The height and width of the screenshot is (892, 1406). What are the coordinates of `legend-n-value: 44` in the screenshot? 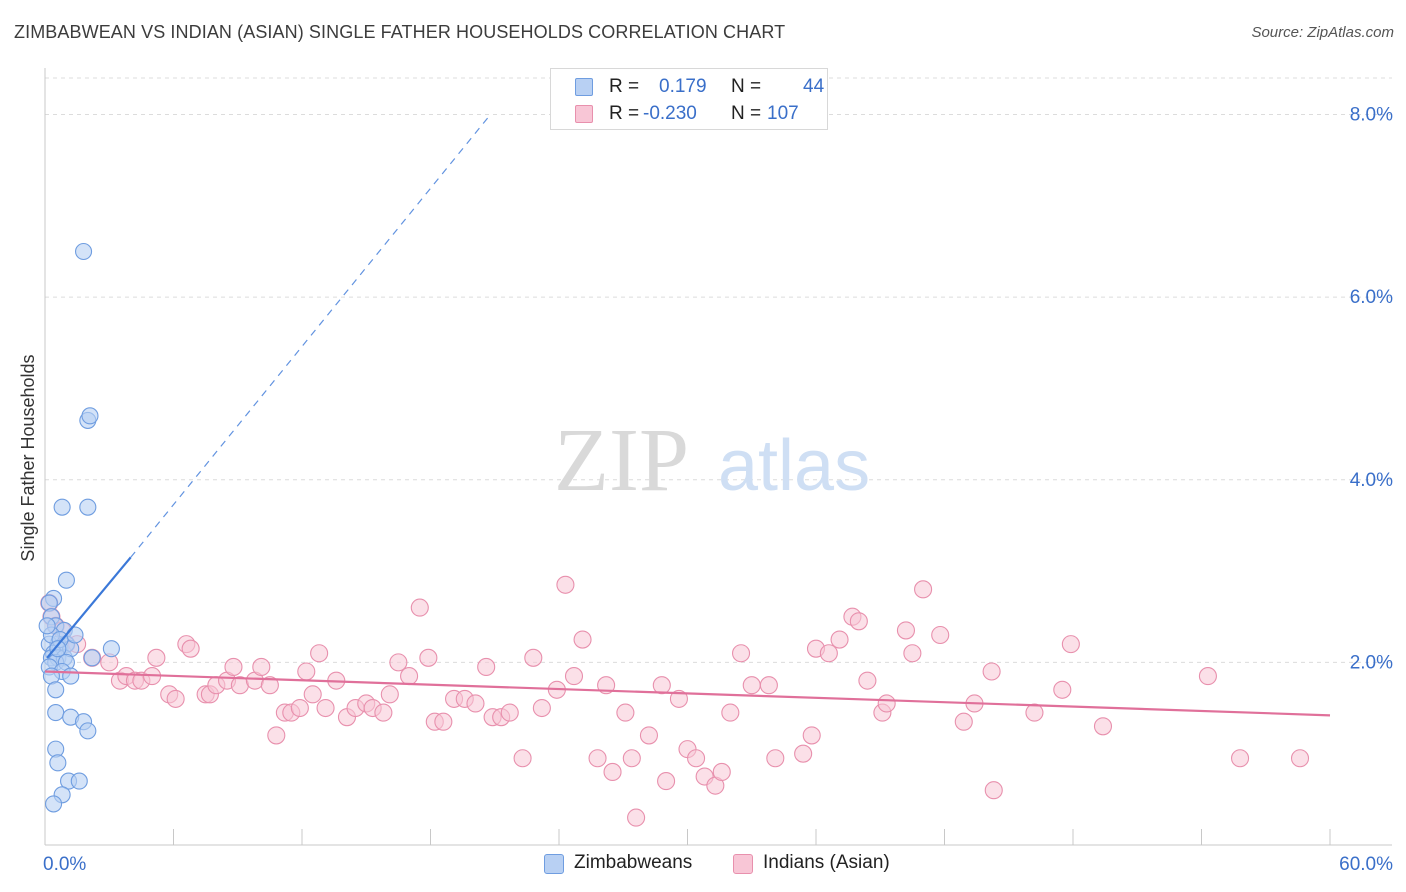 It's located at (814, 86).